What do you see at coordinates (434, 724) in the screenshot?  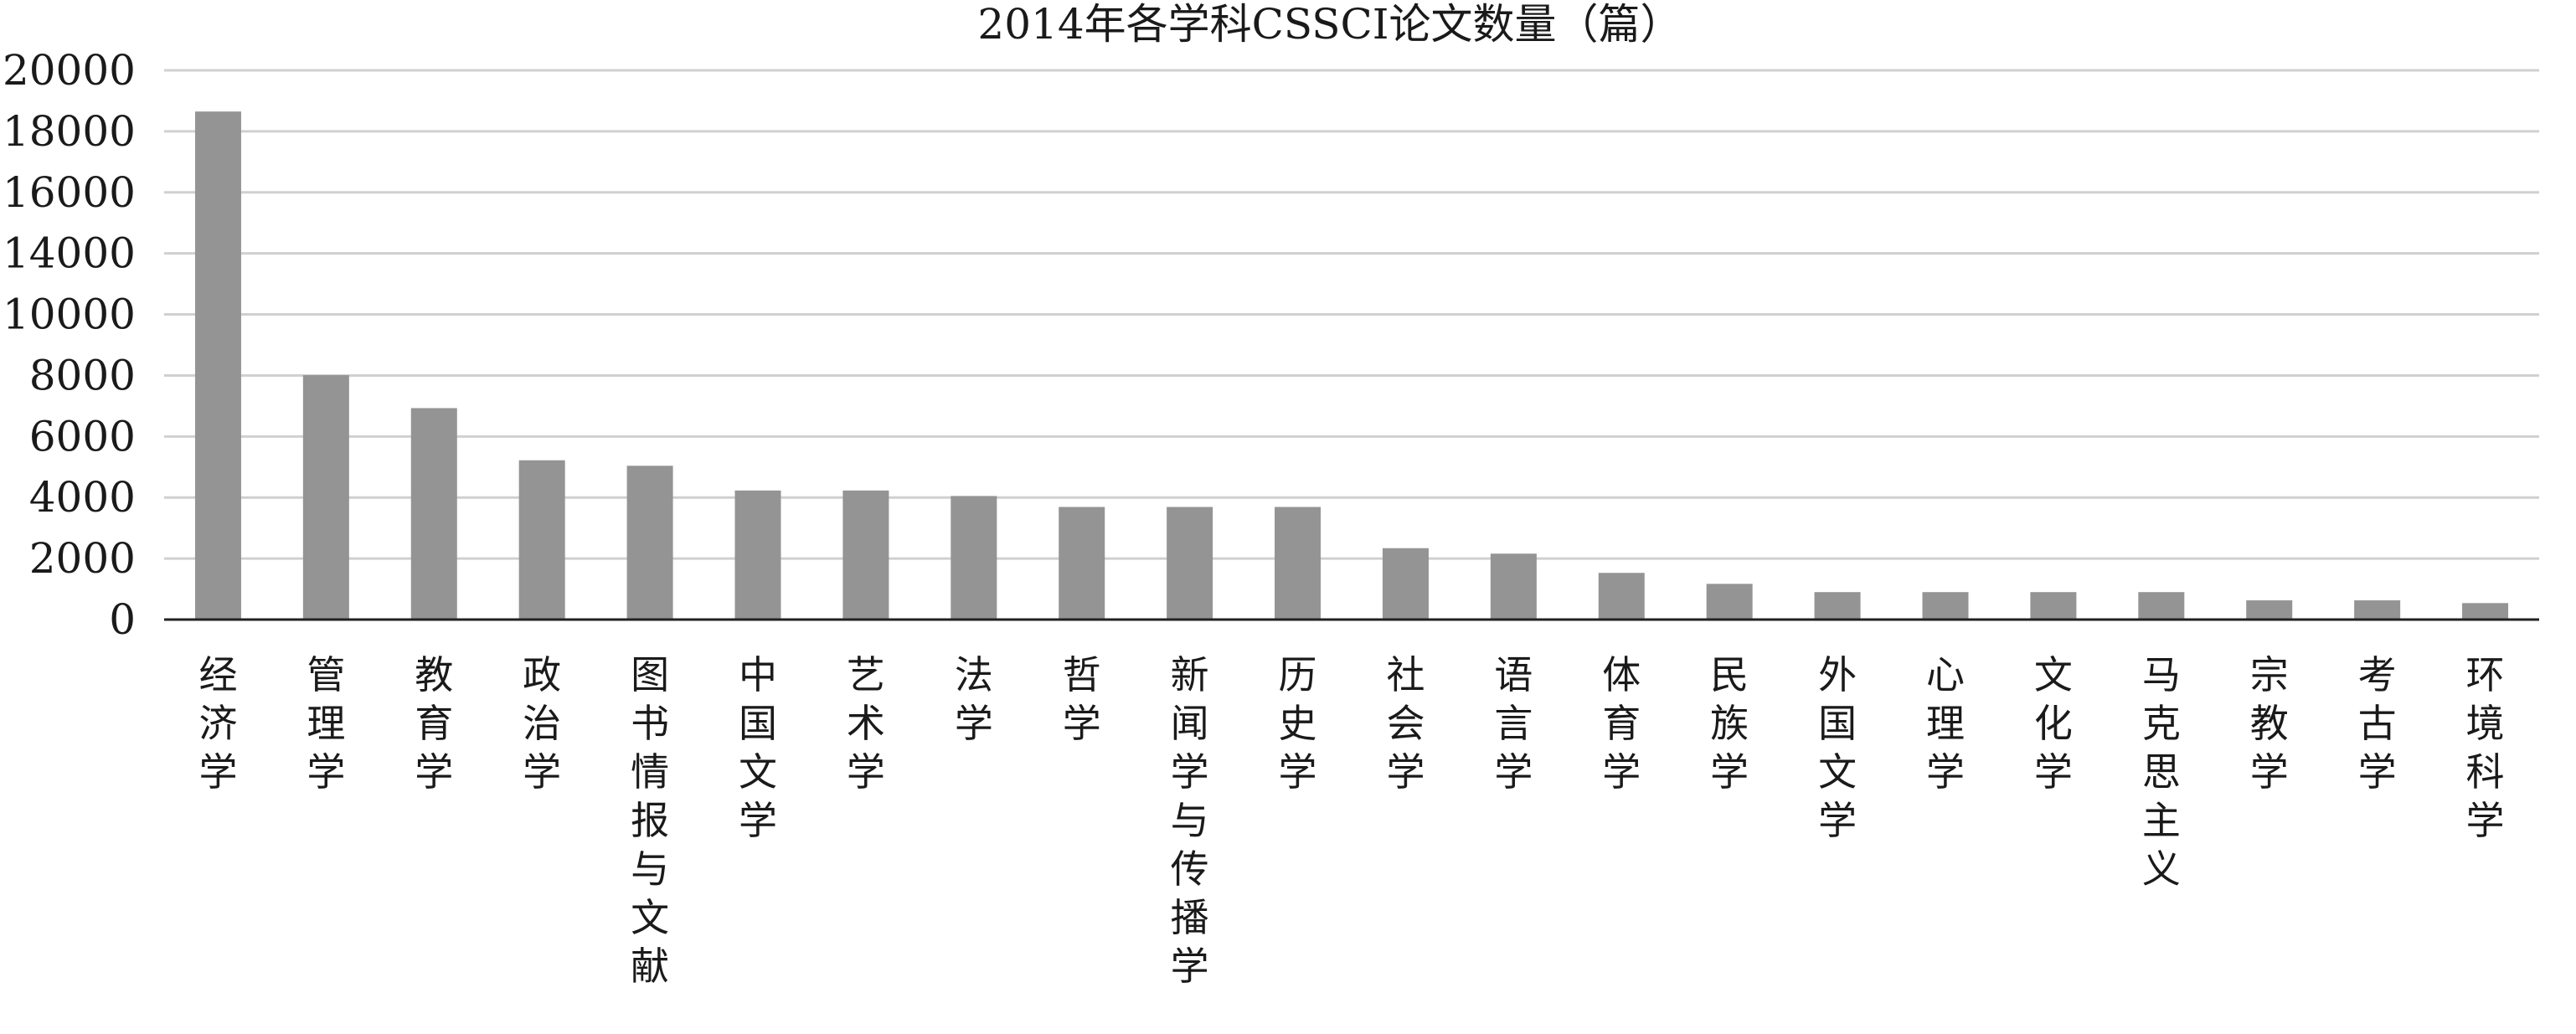 I see `category-label: 教育学` at bounding box center [434, 724].